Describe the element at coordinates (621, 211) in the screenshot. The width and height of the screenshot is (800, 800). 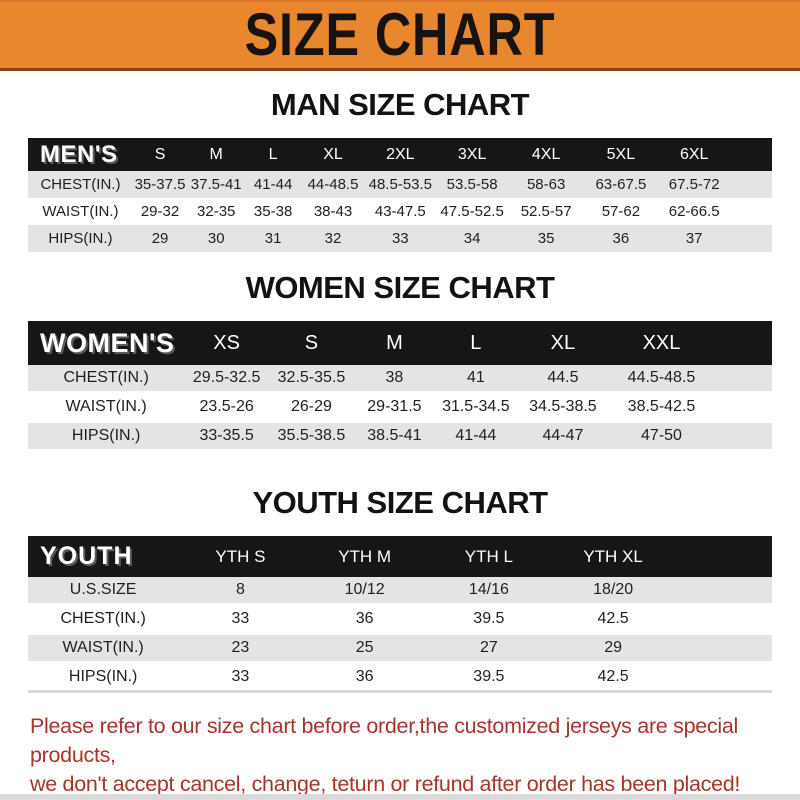
I see `size-cell: 57-62` at that location.